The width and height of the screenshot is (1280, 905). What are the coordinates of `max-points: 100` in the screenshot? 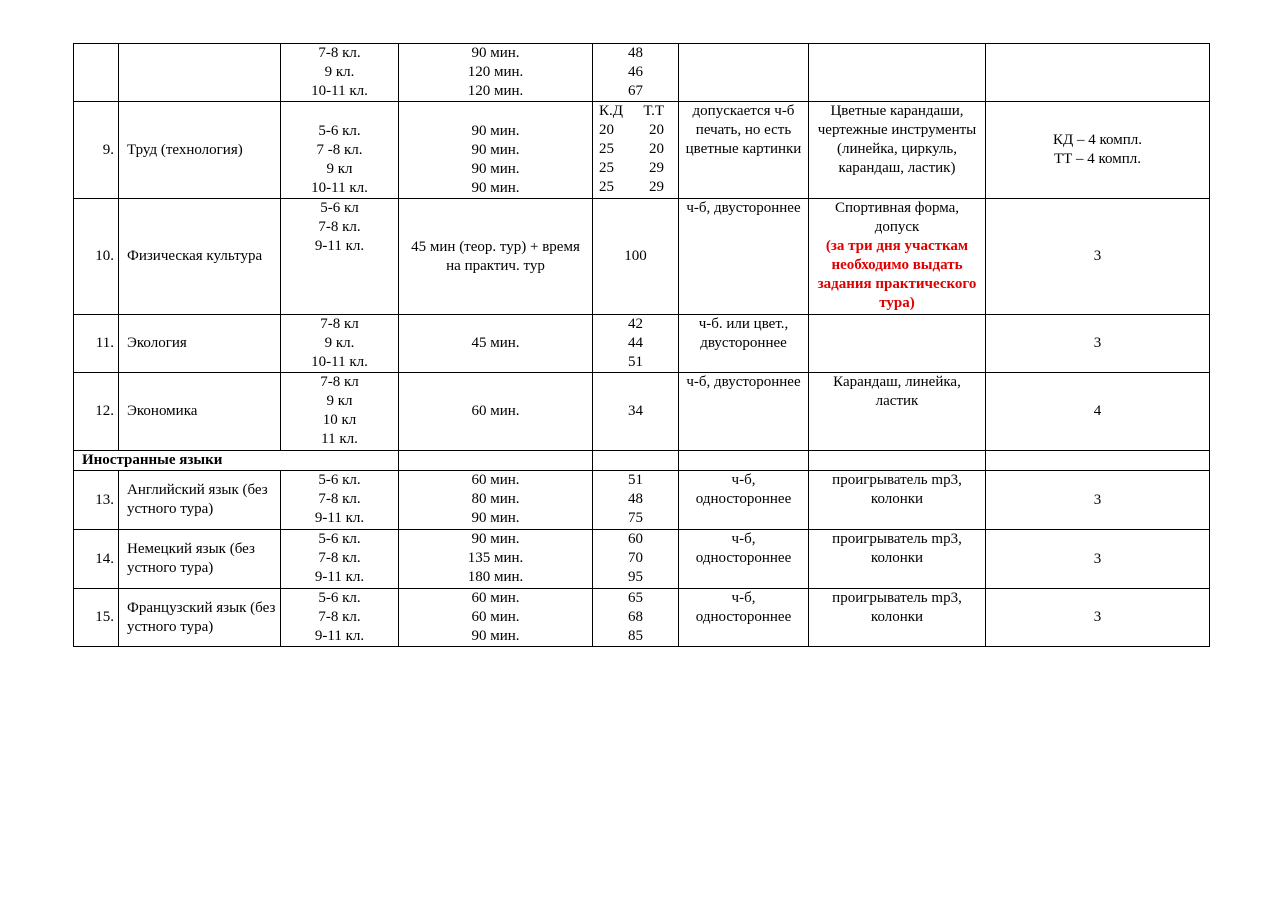 It's located at (635, 256).